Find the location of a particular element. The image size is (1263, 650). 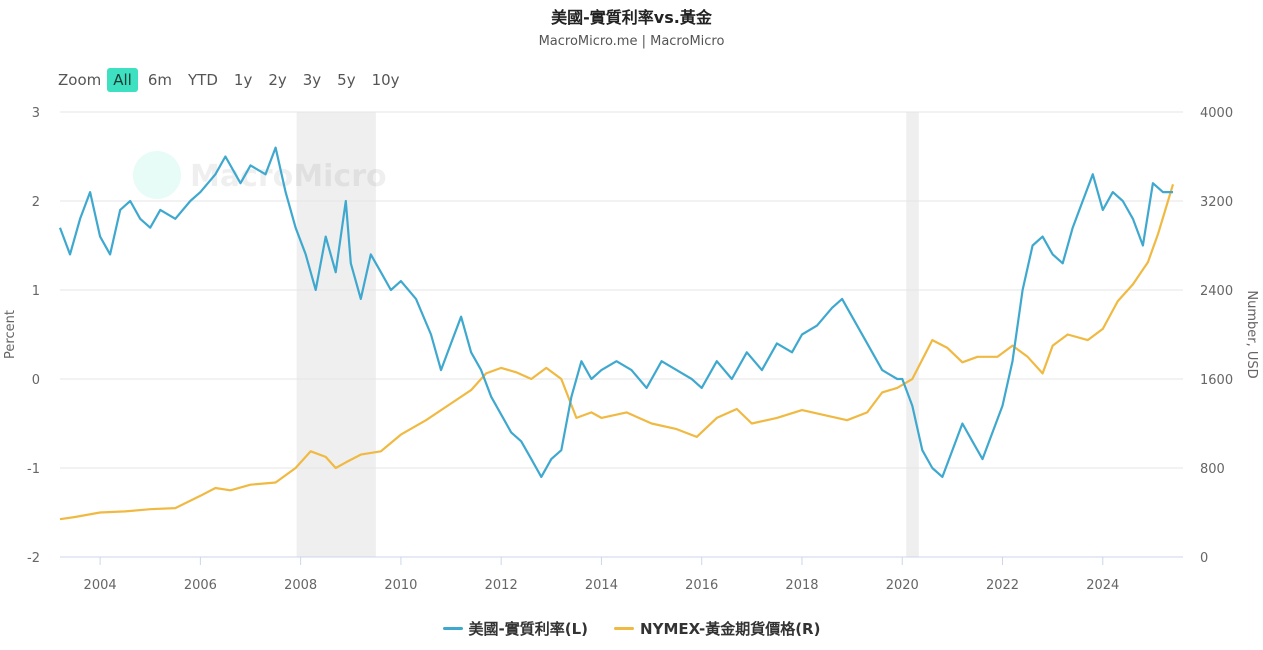

zoom-button-5y: 5y is located at coordinates (346, 80).